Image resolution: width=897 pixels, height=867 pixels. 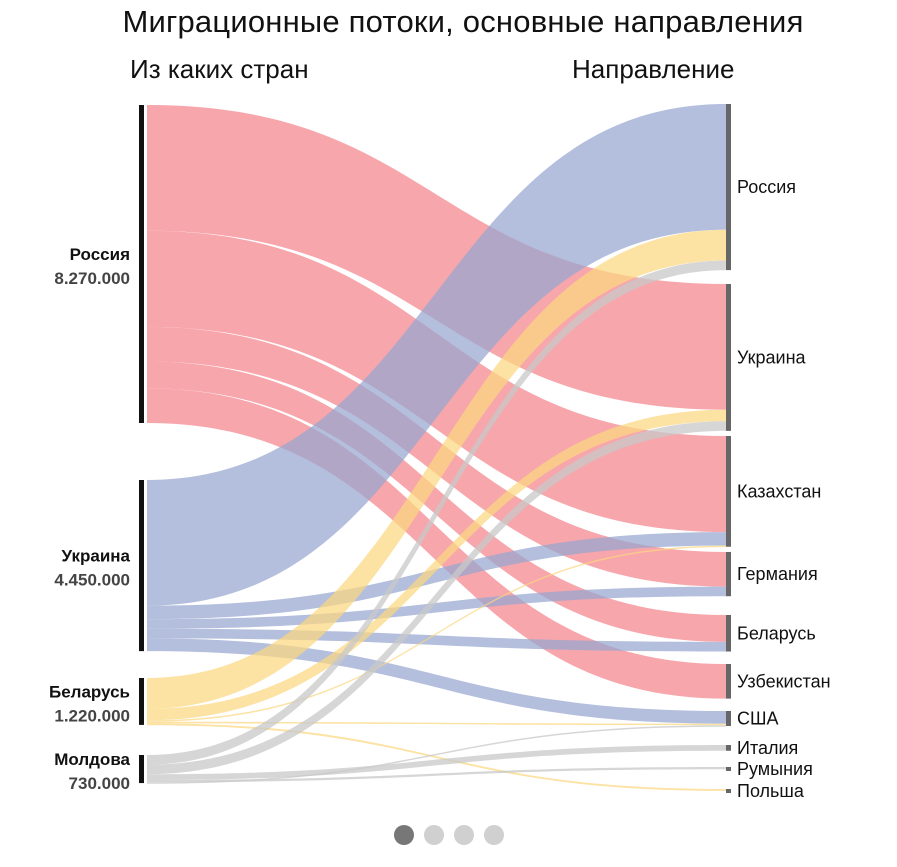 I want to click on target-label-poland: Польша, so click(x=771, y=791).